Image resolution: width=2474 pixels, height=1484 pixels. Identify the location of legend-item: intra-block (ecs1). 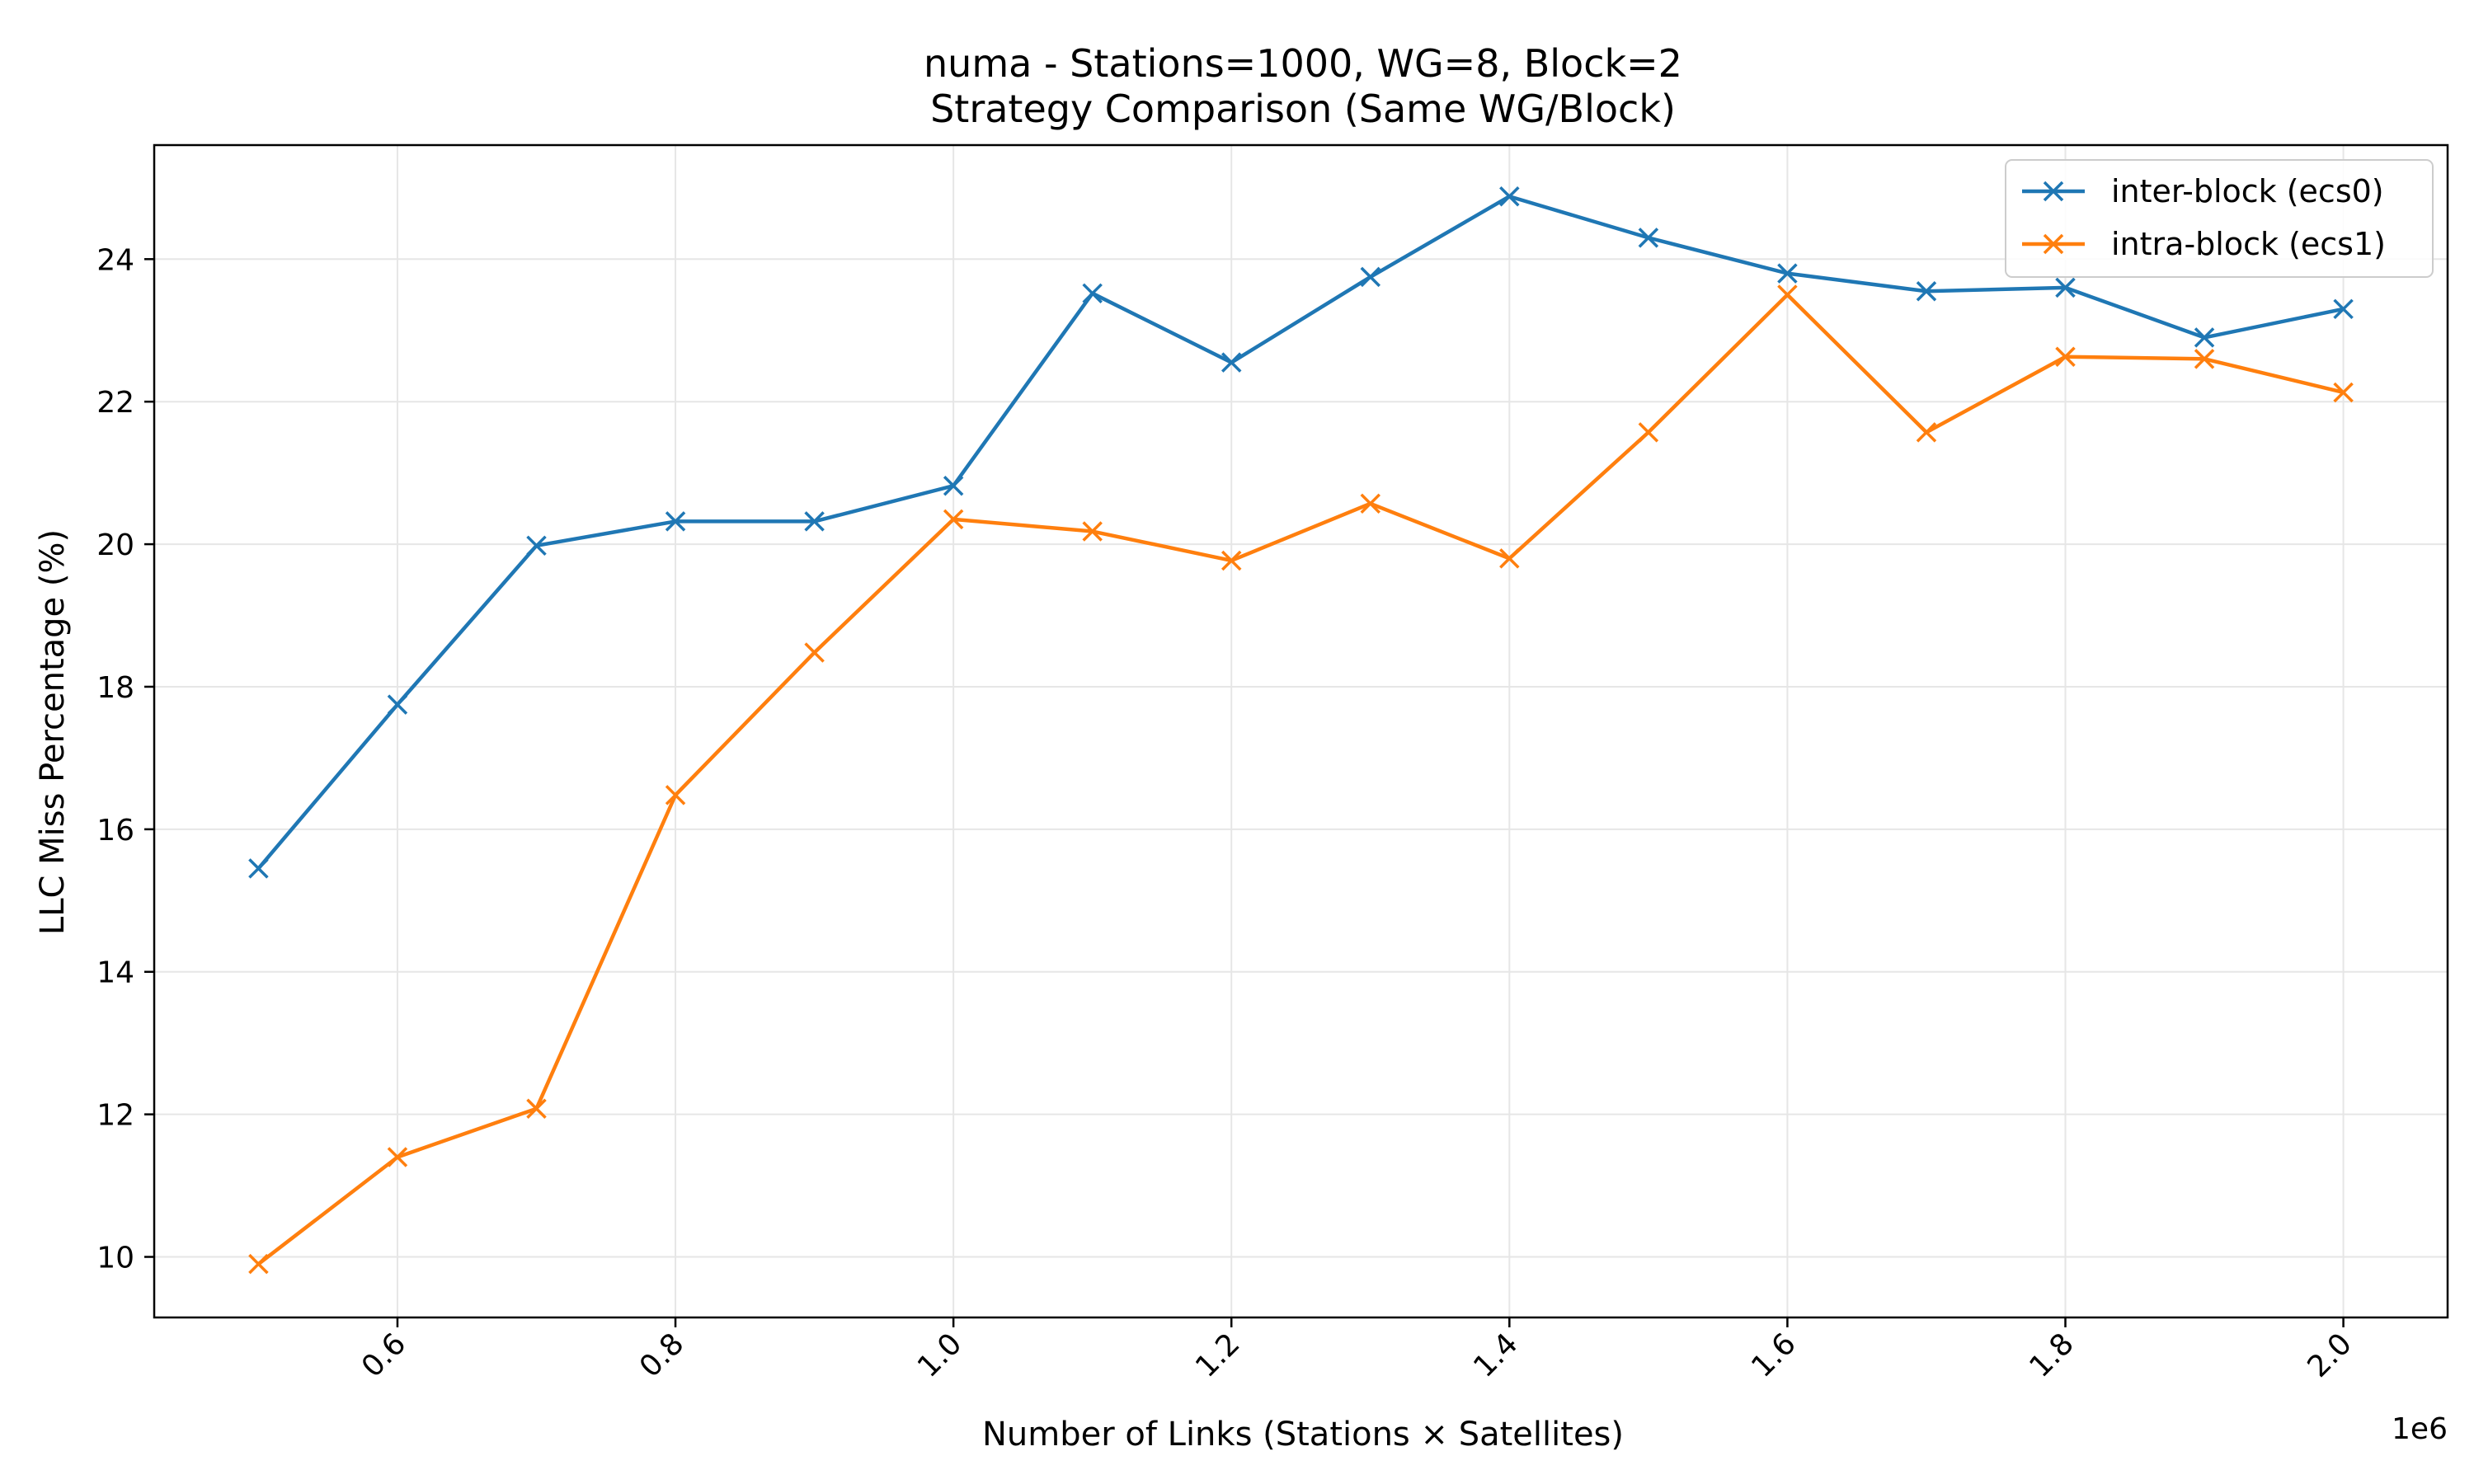
(2204, 244).